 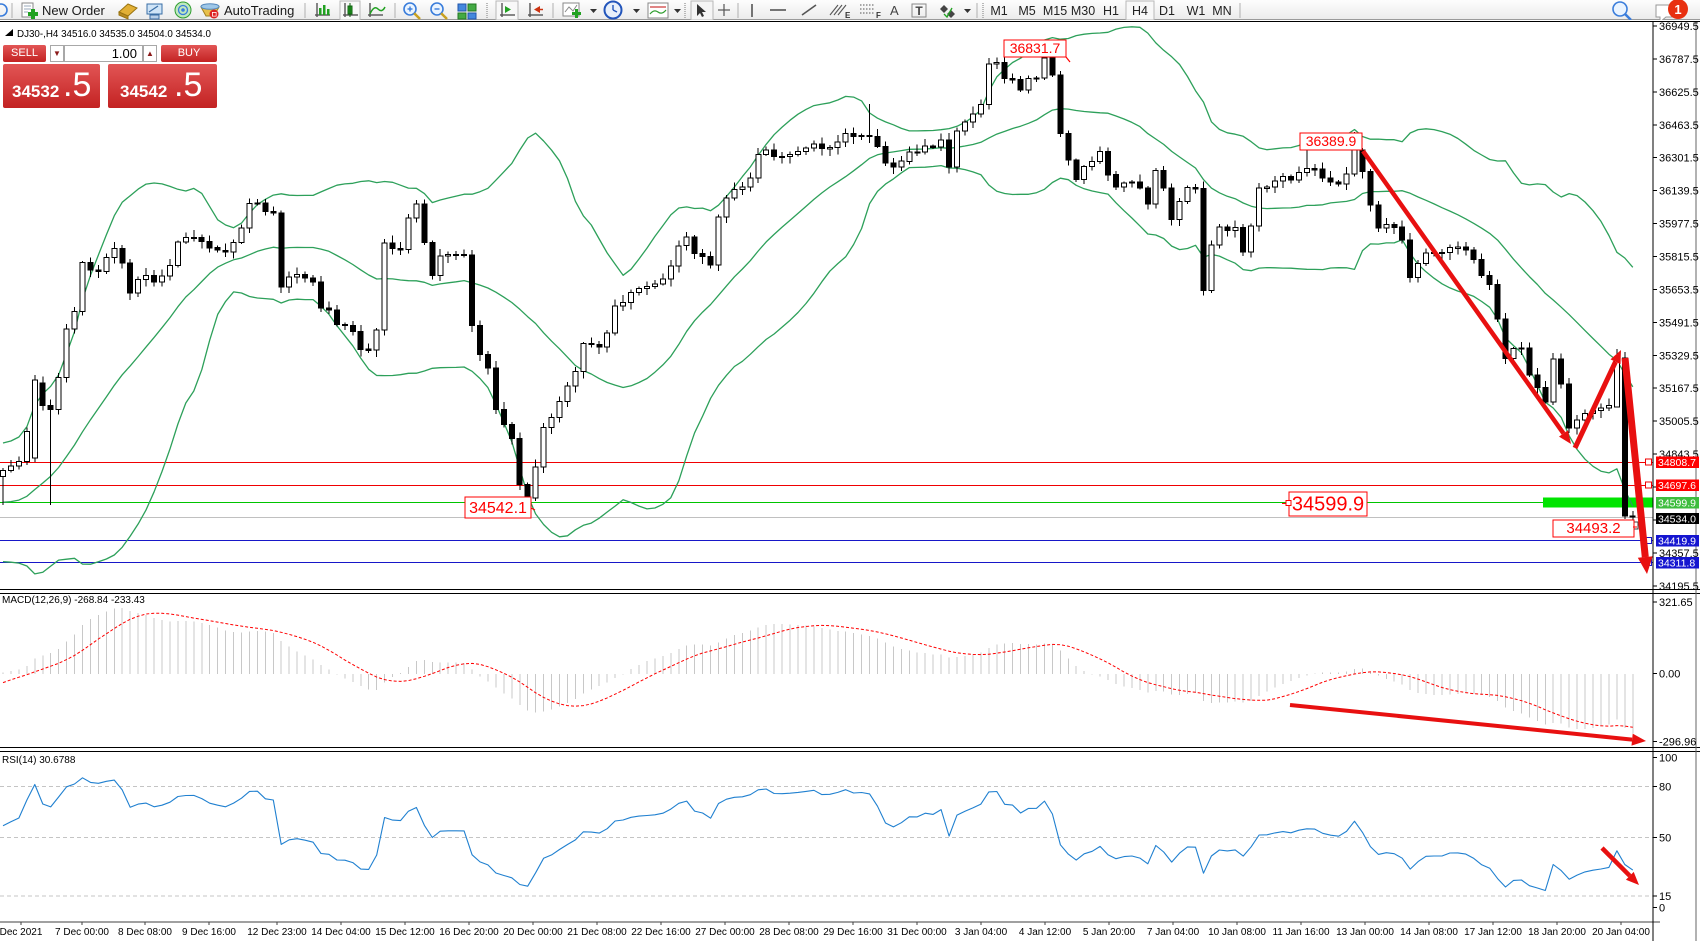 I want to click on svg-text: F, so click(x=878, y=15).